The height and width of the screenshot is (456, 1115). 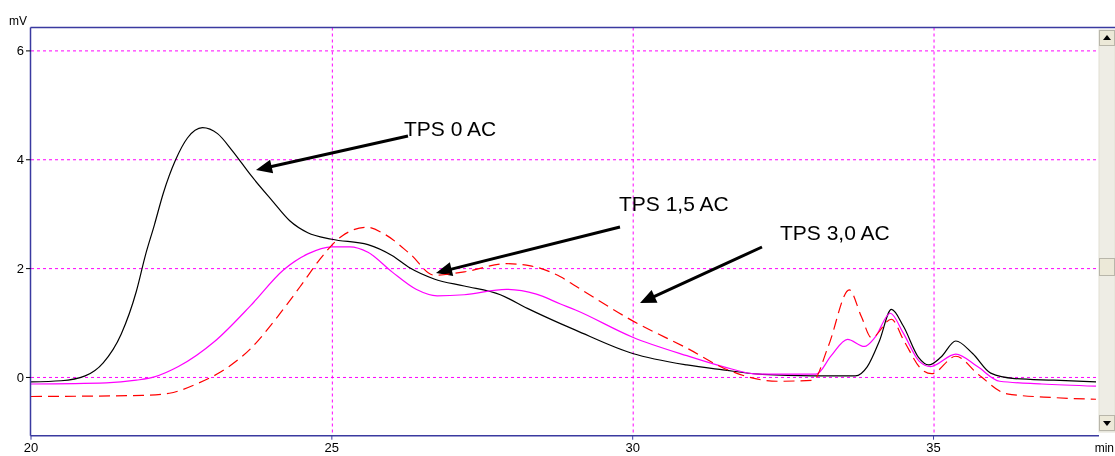 I want to click on x-tick-label: 30, so click(x=632, y=447).